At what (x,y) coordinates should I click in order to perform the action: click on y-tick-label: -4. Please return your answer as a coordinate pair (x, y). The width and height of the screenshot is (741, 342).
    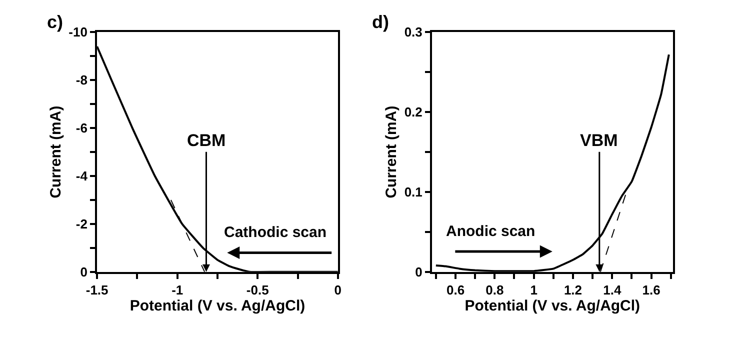
    Looking at the image, I should click on (82, 176).